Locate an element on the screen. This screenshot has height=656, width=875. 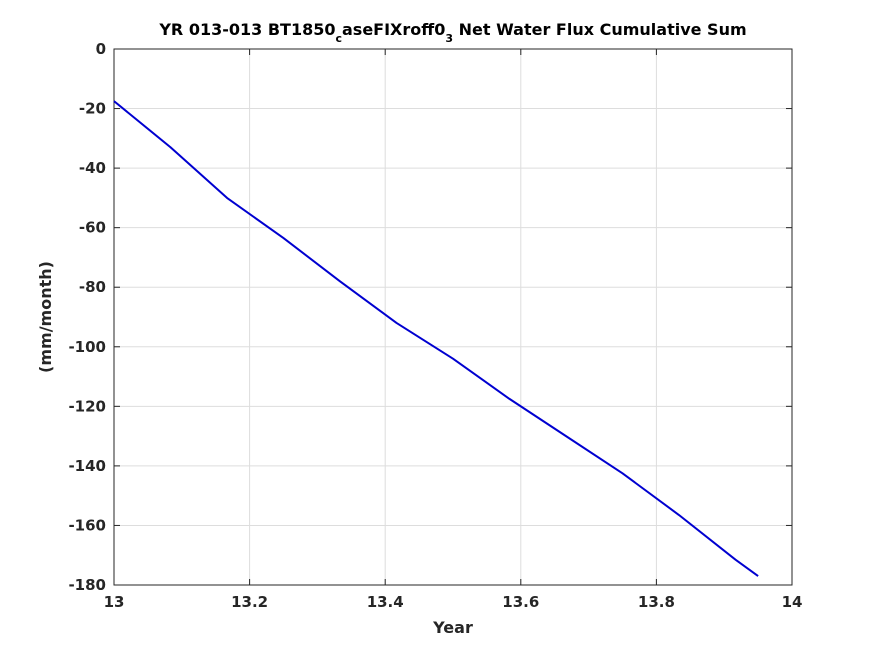
x-tick-label: 13.8 is located at coordinates (656, 602).